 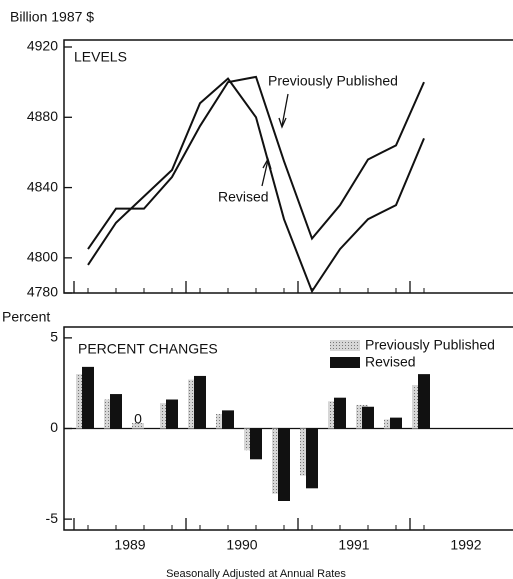 What do you see at coordinates (241, 545) in the screenshot?
I see `x-tick-label: 1990` at bounding box center [241, 545].